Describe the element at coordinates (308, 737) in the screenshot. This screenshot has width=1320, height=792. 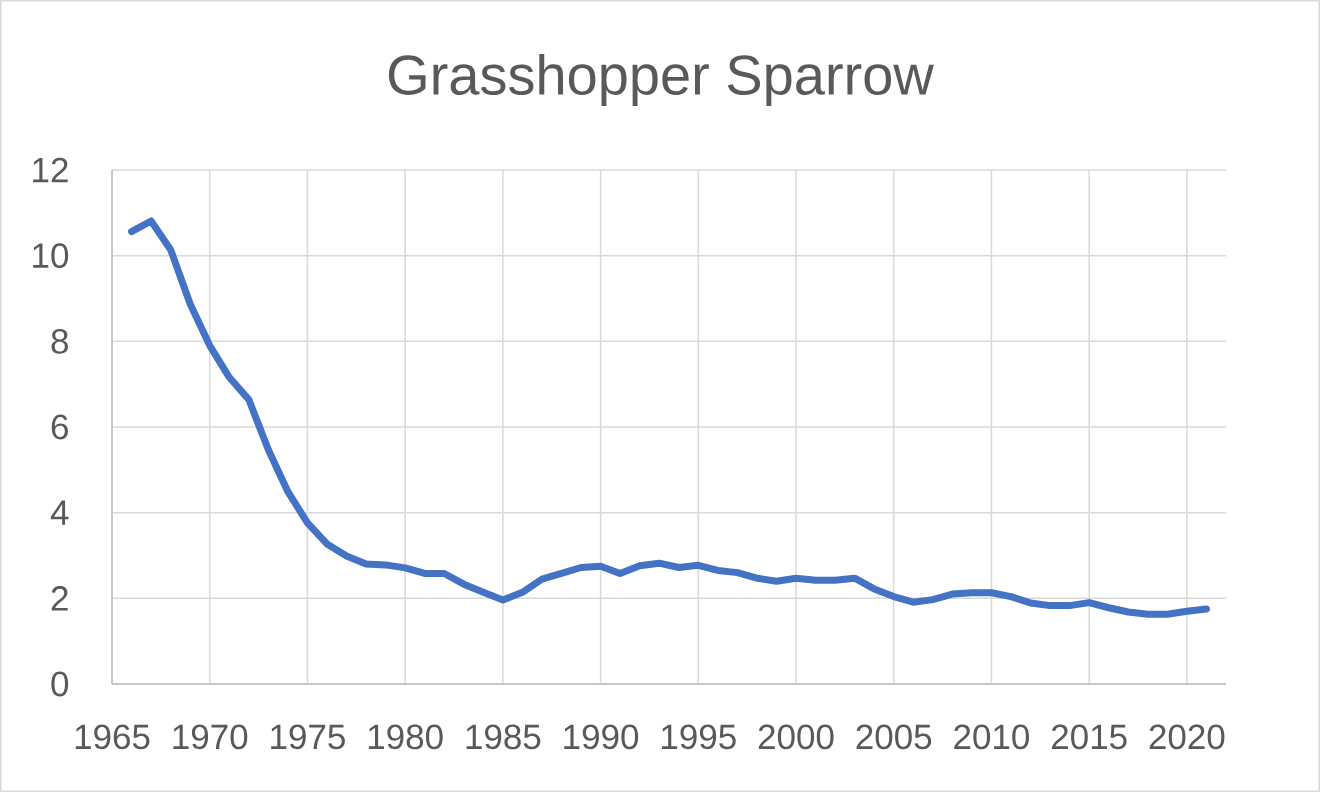
I see `x-tick-label: 1975` at that location.